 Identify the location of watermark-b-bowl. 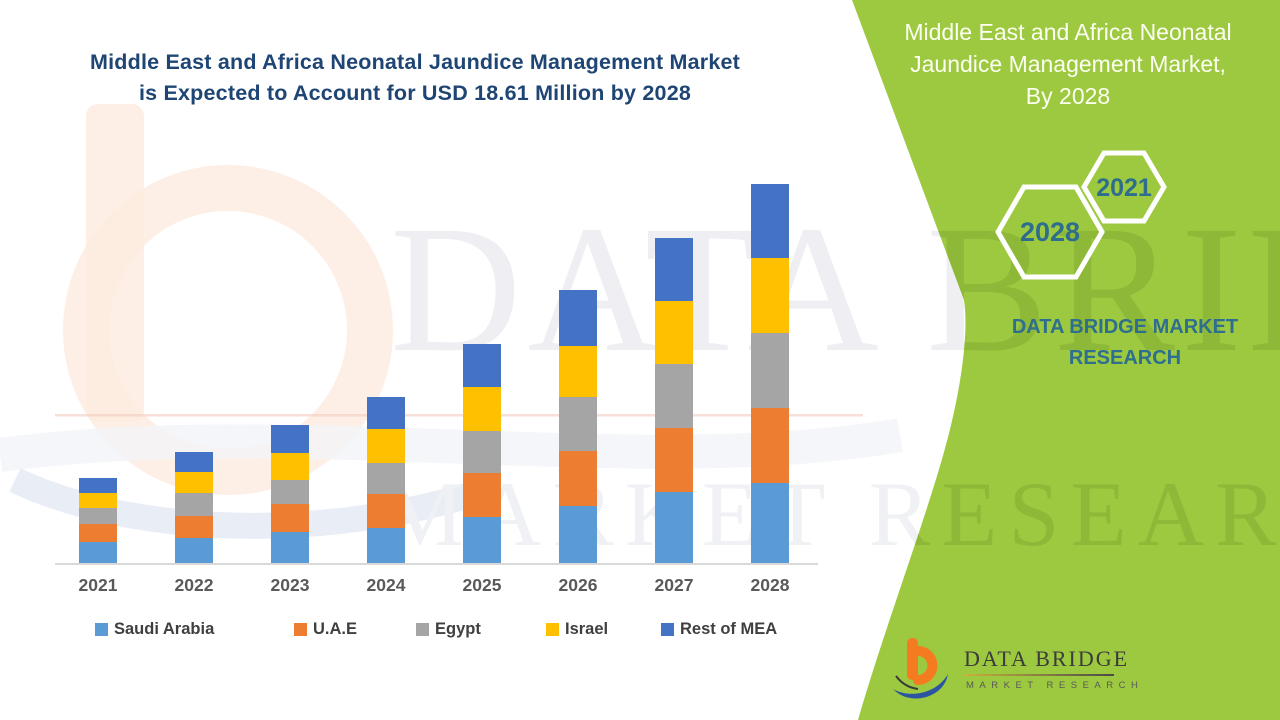
(228, 330).